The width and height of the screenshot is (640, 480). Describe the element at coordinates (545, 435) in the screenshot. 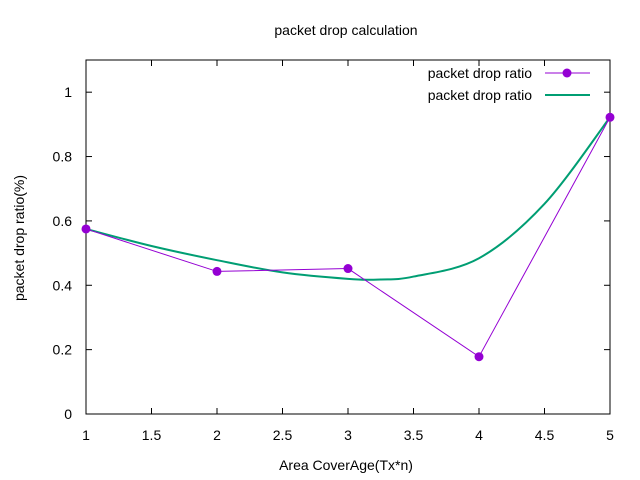

I see `x-tick-label: 4.5` at that location.